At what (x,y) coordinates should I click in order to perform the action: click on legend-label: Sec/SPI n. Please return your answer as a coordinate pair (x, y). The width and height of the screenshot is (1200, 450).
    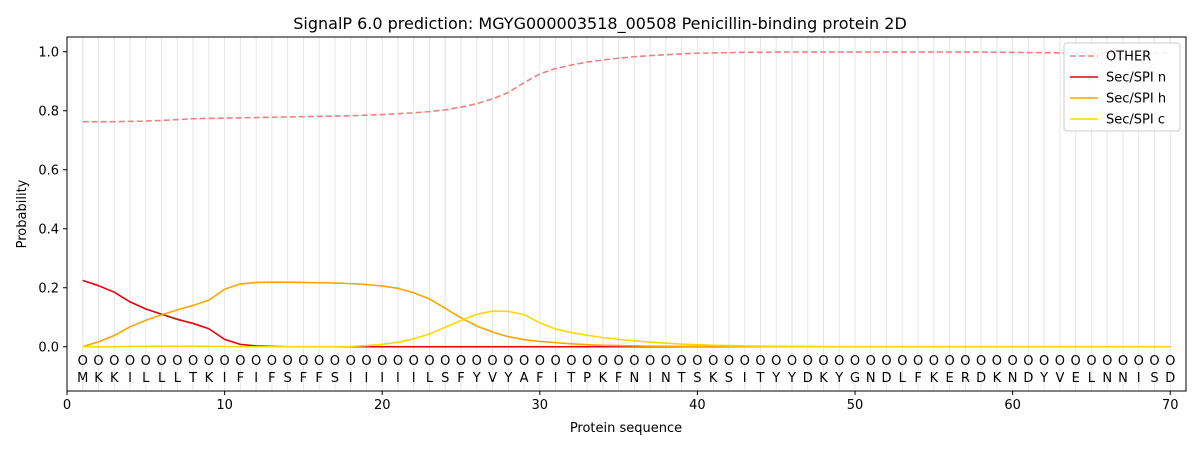
    Looking at the image, I should click on (1136, 78).